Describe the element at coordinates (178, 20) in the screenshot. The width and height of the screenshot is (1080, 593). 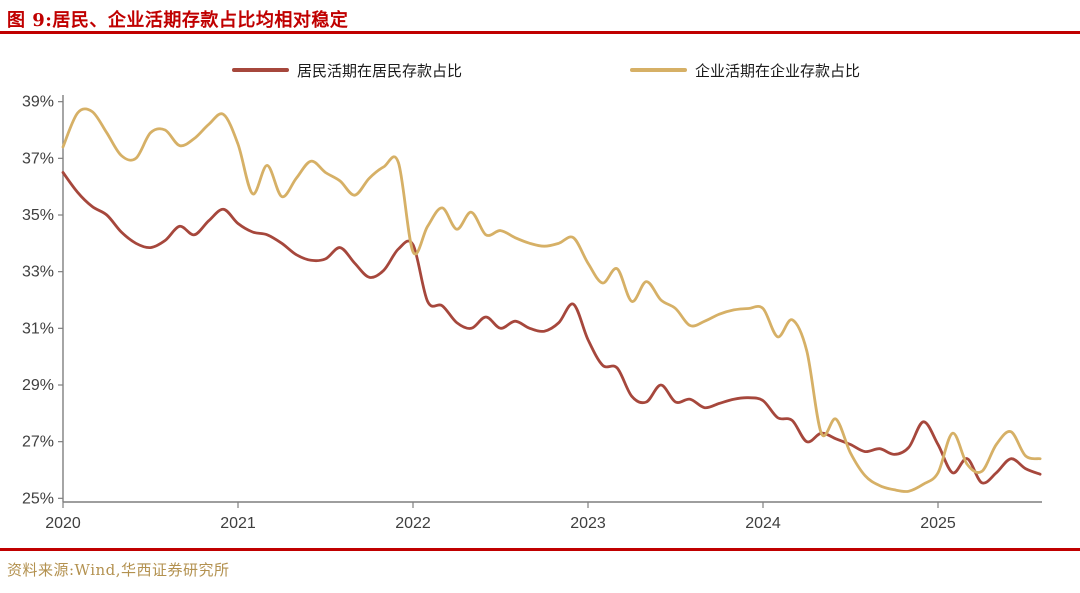
I see `figure-title: 图 9:居民、企业活期存款占比均相对稳定` at that location.